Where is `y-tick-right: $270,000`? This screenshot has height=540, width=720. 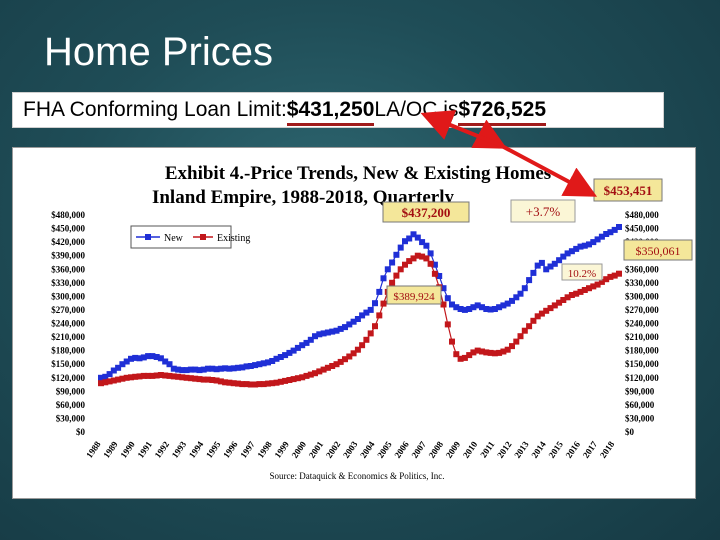
y-tick-right: $270,000 is located at coordinates (642, 310).